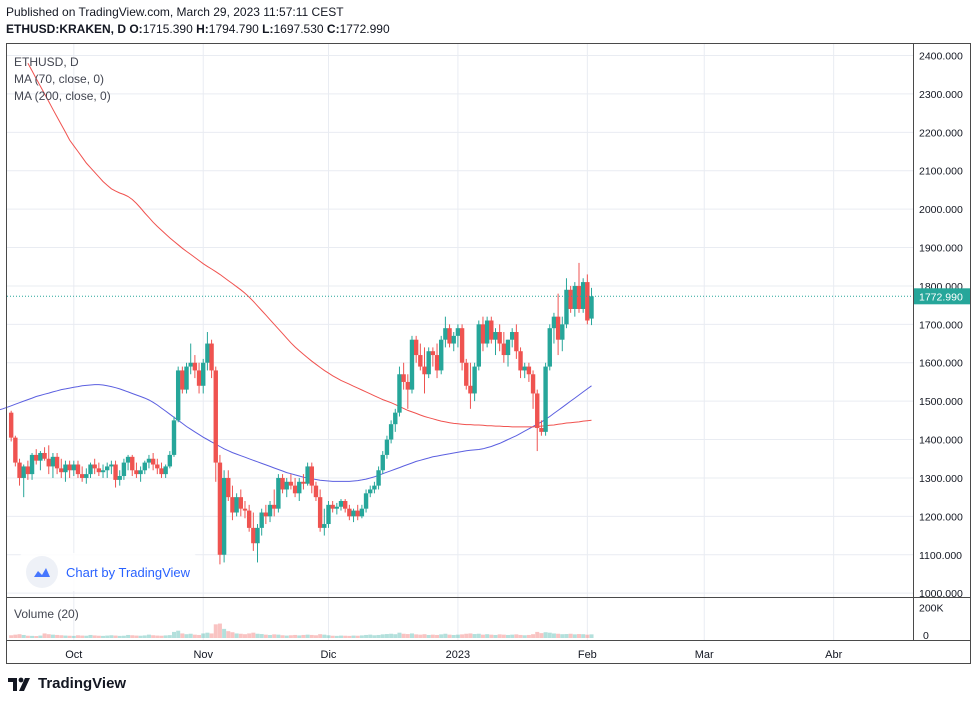 This screenshot has height=702, width=978. I want to click on tradingview-cloud-icon, so click(42, 572).